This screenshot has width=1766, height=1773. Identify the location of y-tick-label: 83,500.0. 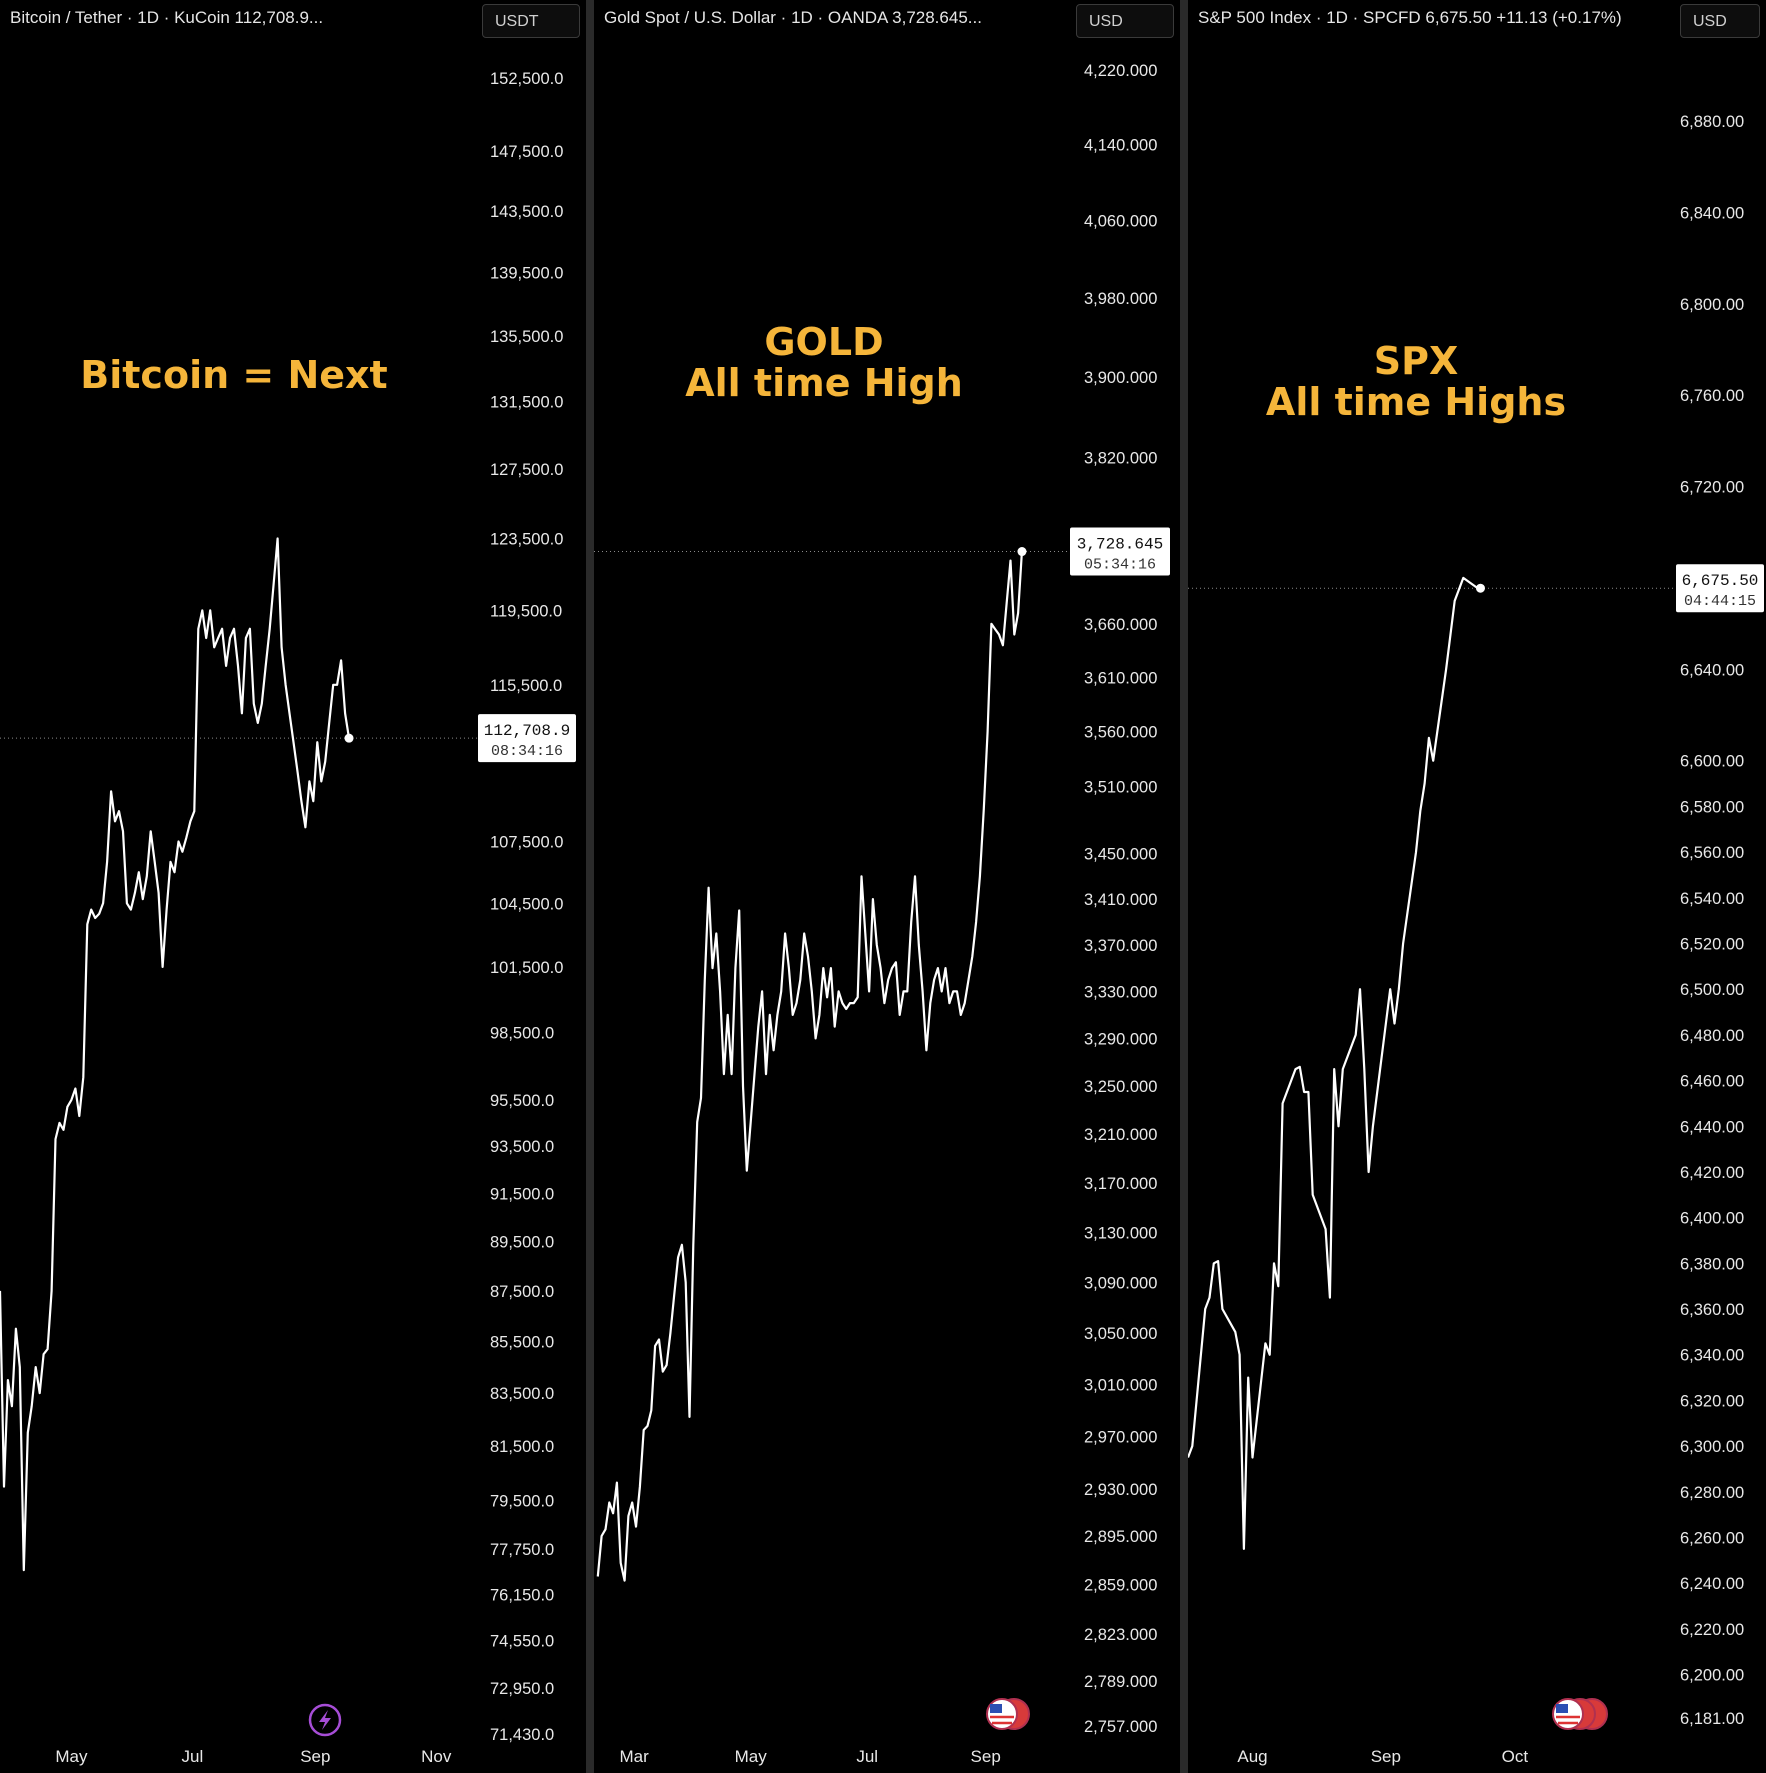
(522, 1394).